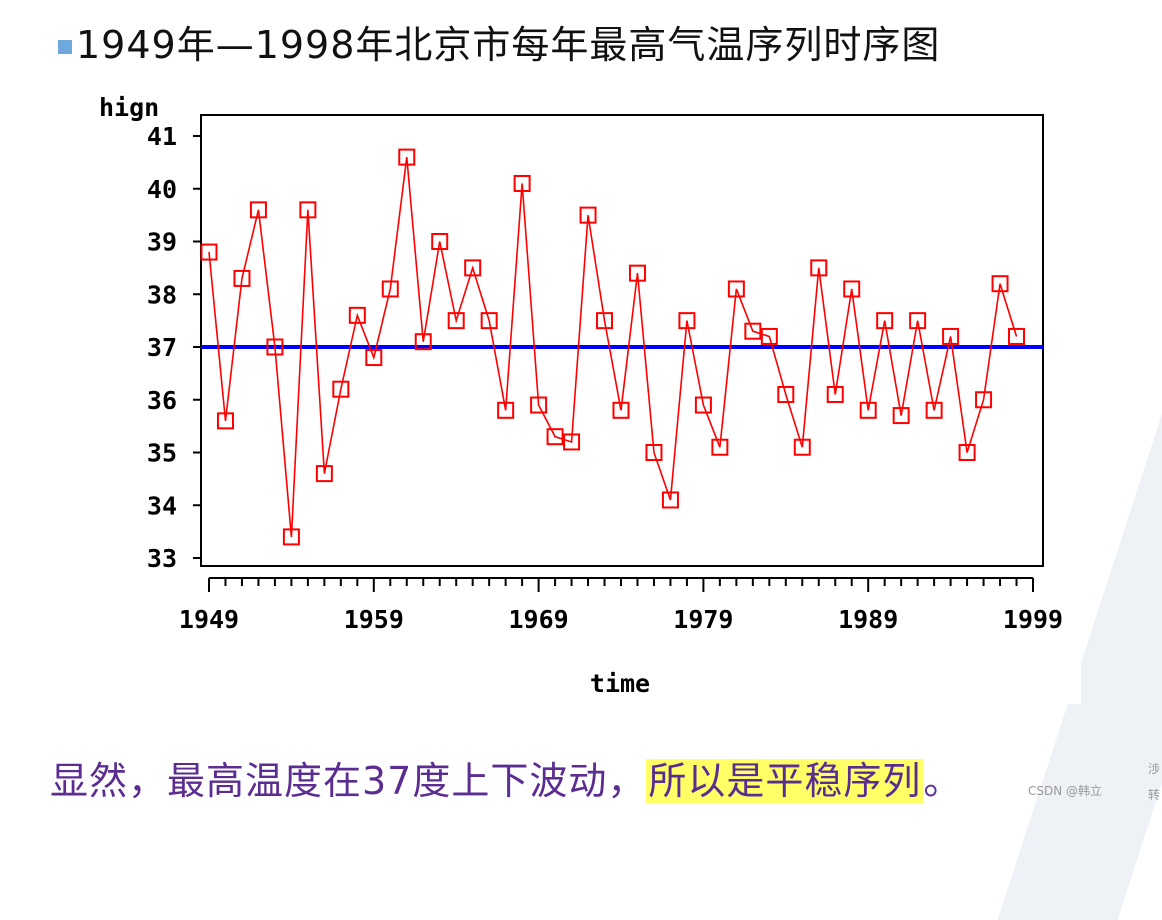  What do you see at coordinates (868, 619) in the screenshot?
I see `x-tick-label: 1989` at bounding box center [868, 619].